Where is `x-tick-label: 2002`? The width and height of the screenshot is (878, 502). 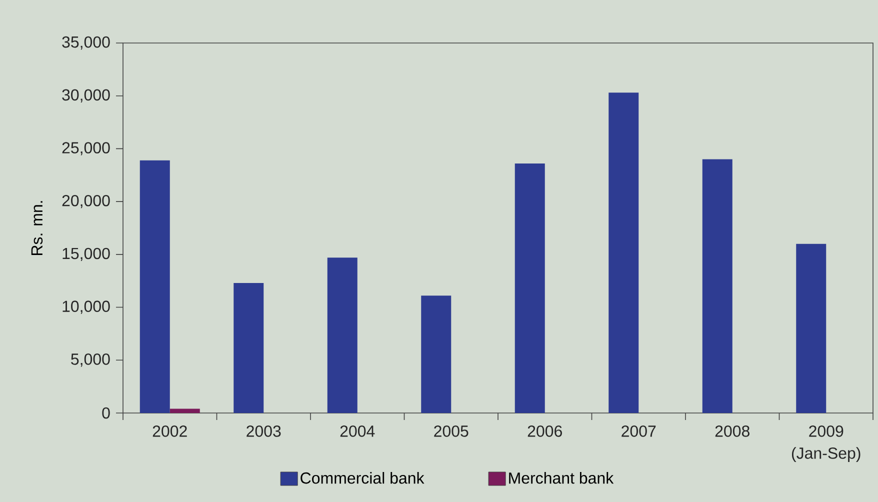 x-tick-label: 2002 is located at coordinates (169, 431).